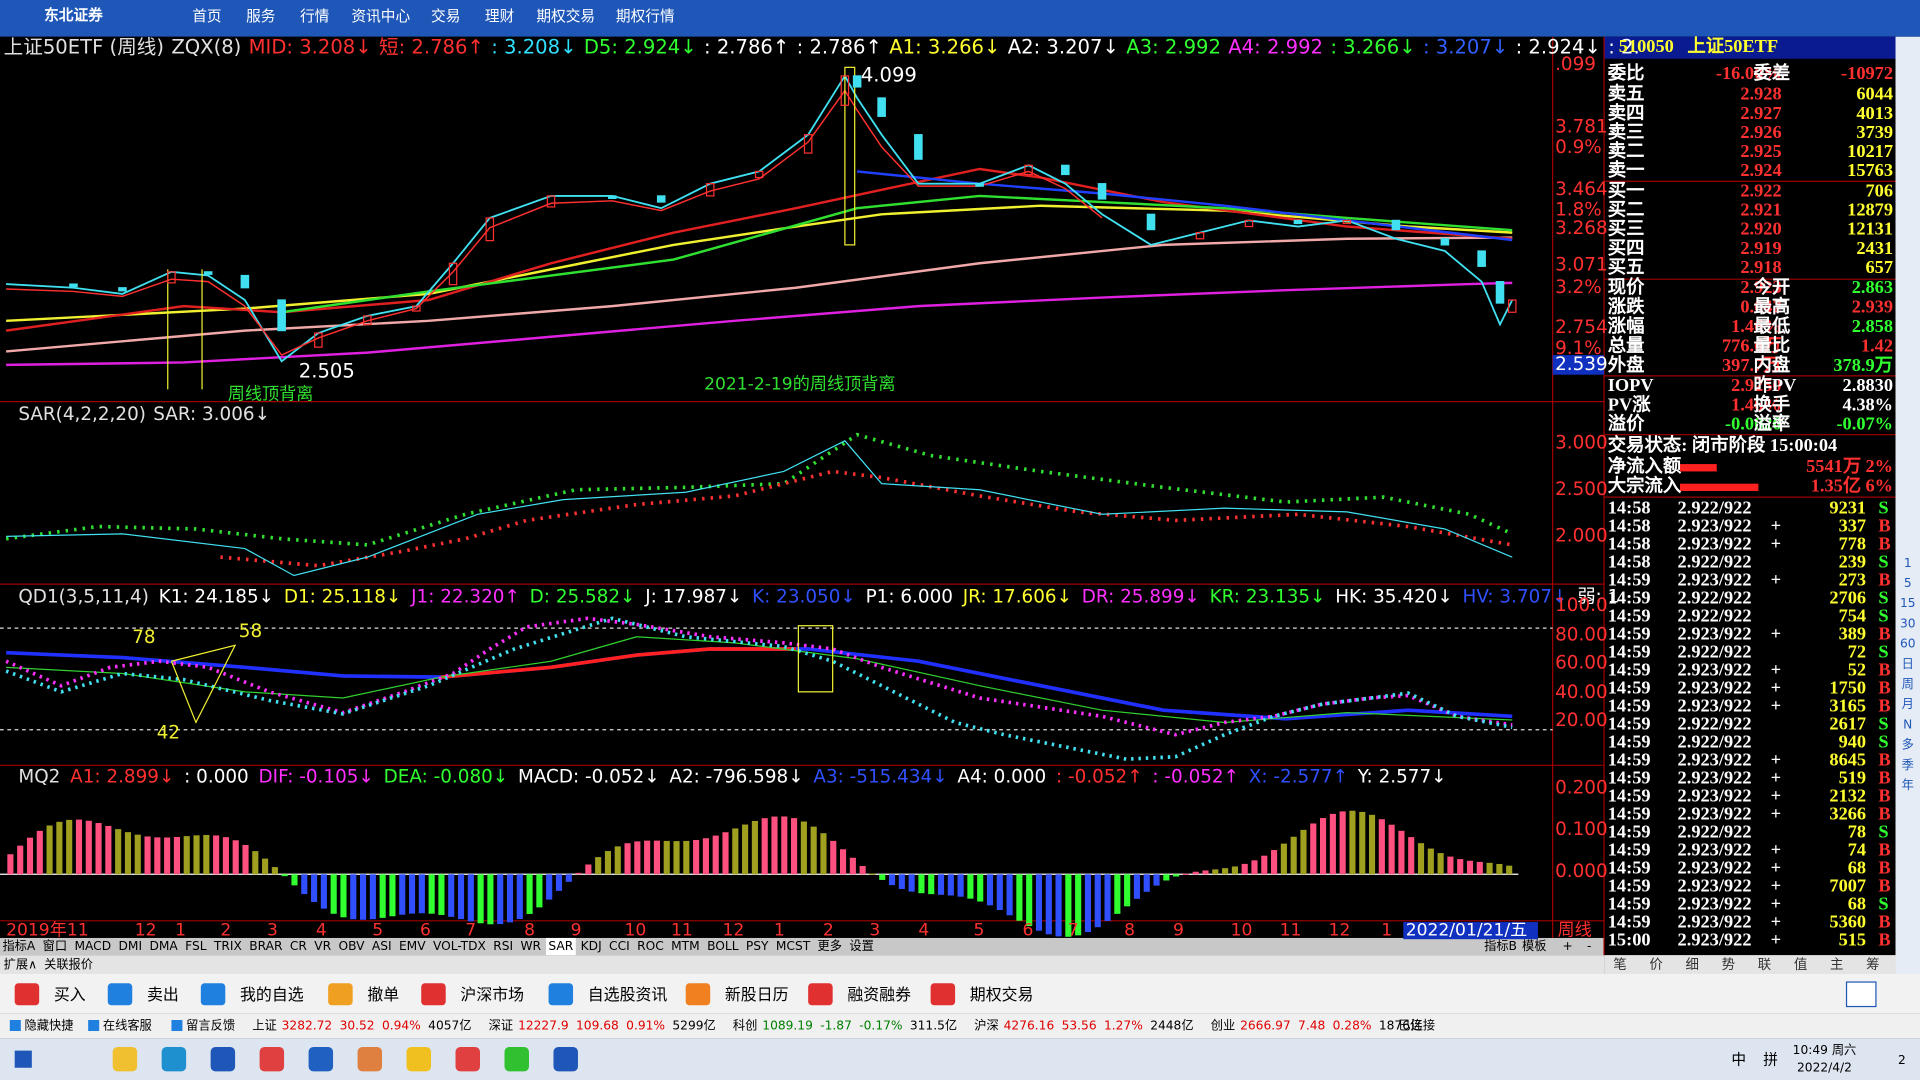 The width and height of the screenshot is (1920, 1080). What do you see at coordinates (70, 994) in the screenshot?
I see `toolbar-button: 买入` at bounding box center [70, 994].